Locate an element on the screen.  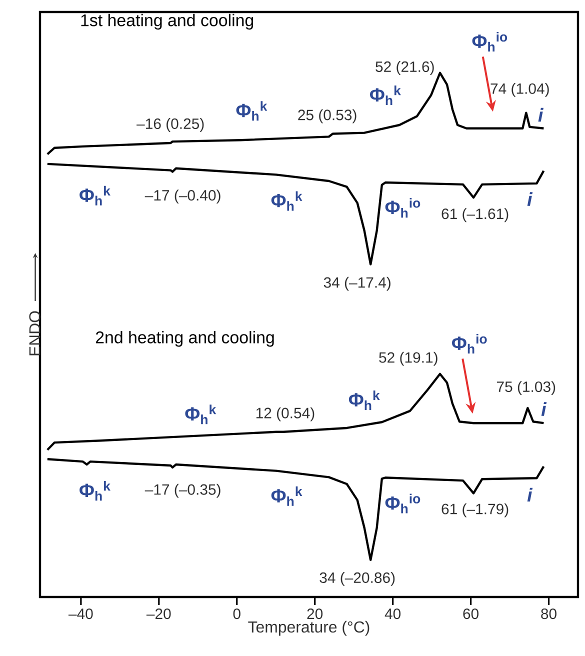
annotation: 61 (–1.79) is located at coordinates (475, 510).